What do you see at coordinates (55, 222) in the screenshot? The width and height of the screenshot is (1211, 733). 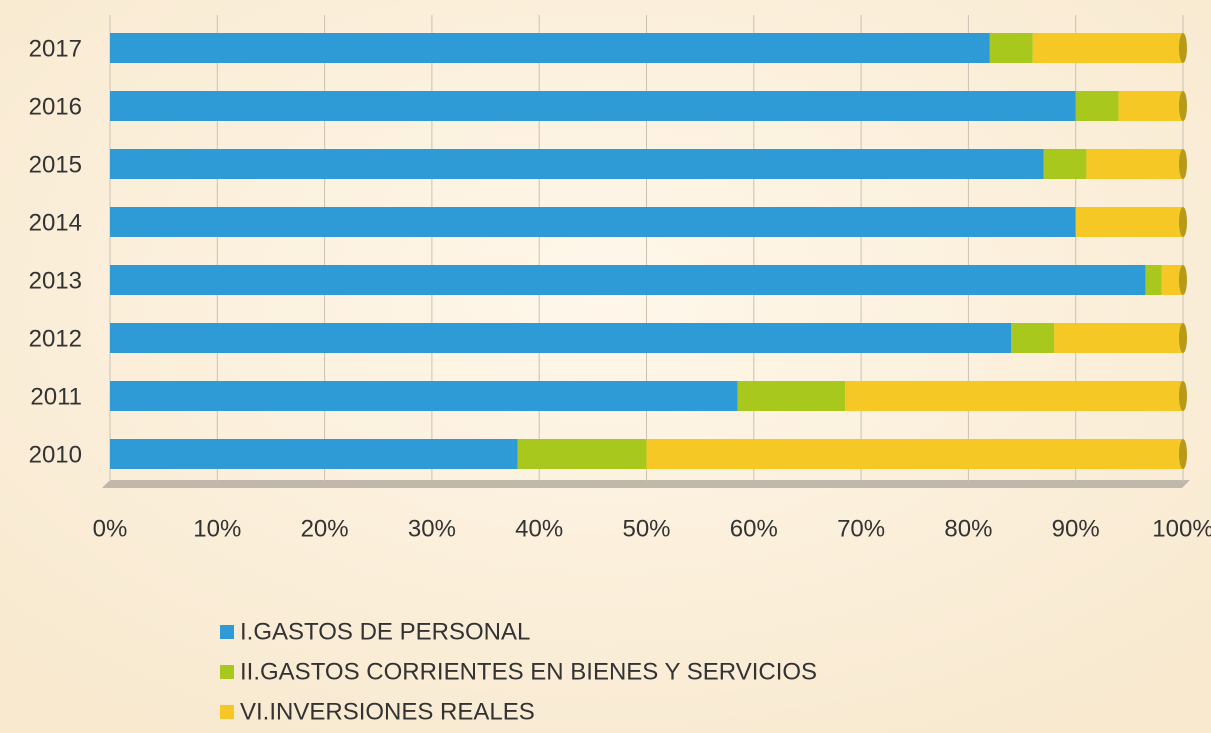 I see `y-tick-label: 2014` at bounding box center [55, 222].